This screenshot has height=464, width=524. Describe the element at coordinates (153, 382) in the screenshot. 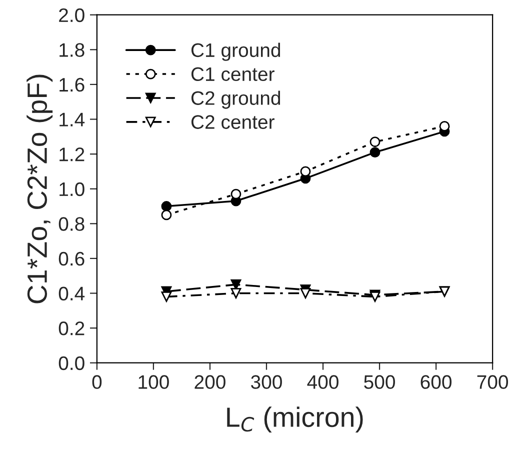

I see `x-tick-label: 100` at that location.